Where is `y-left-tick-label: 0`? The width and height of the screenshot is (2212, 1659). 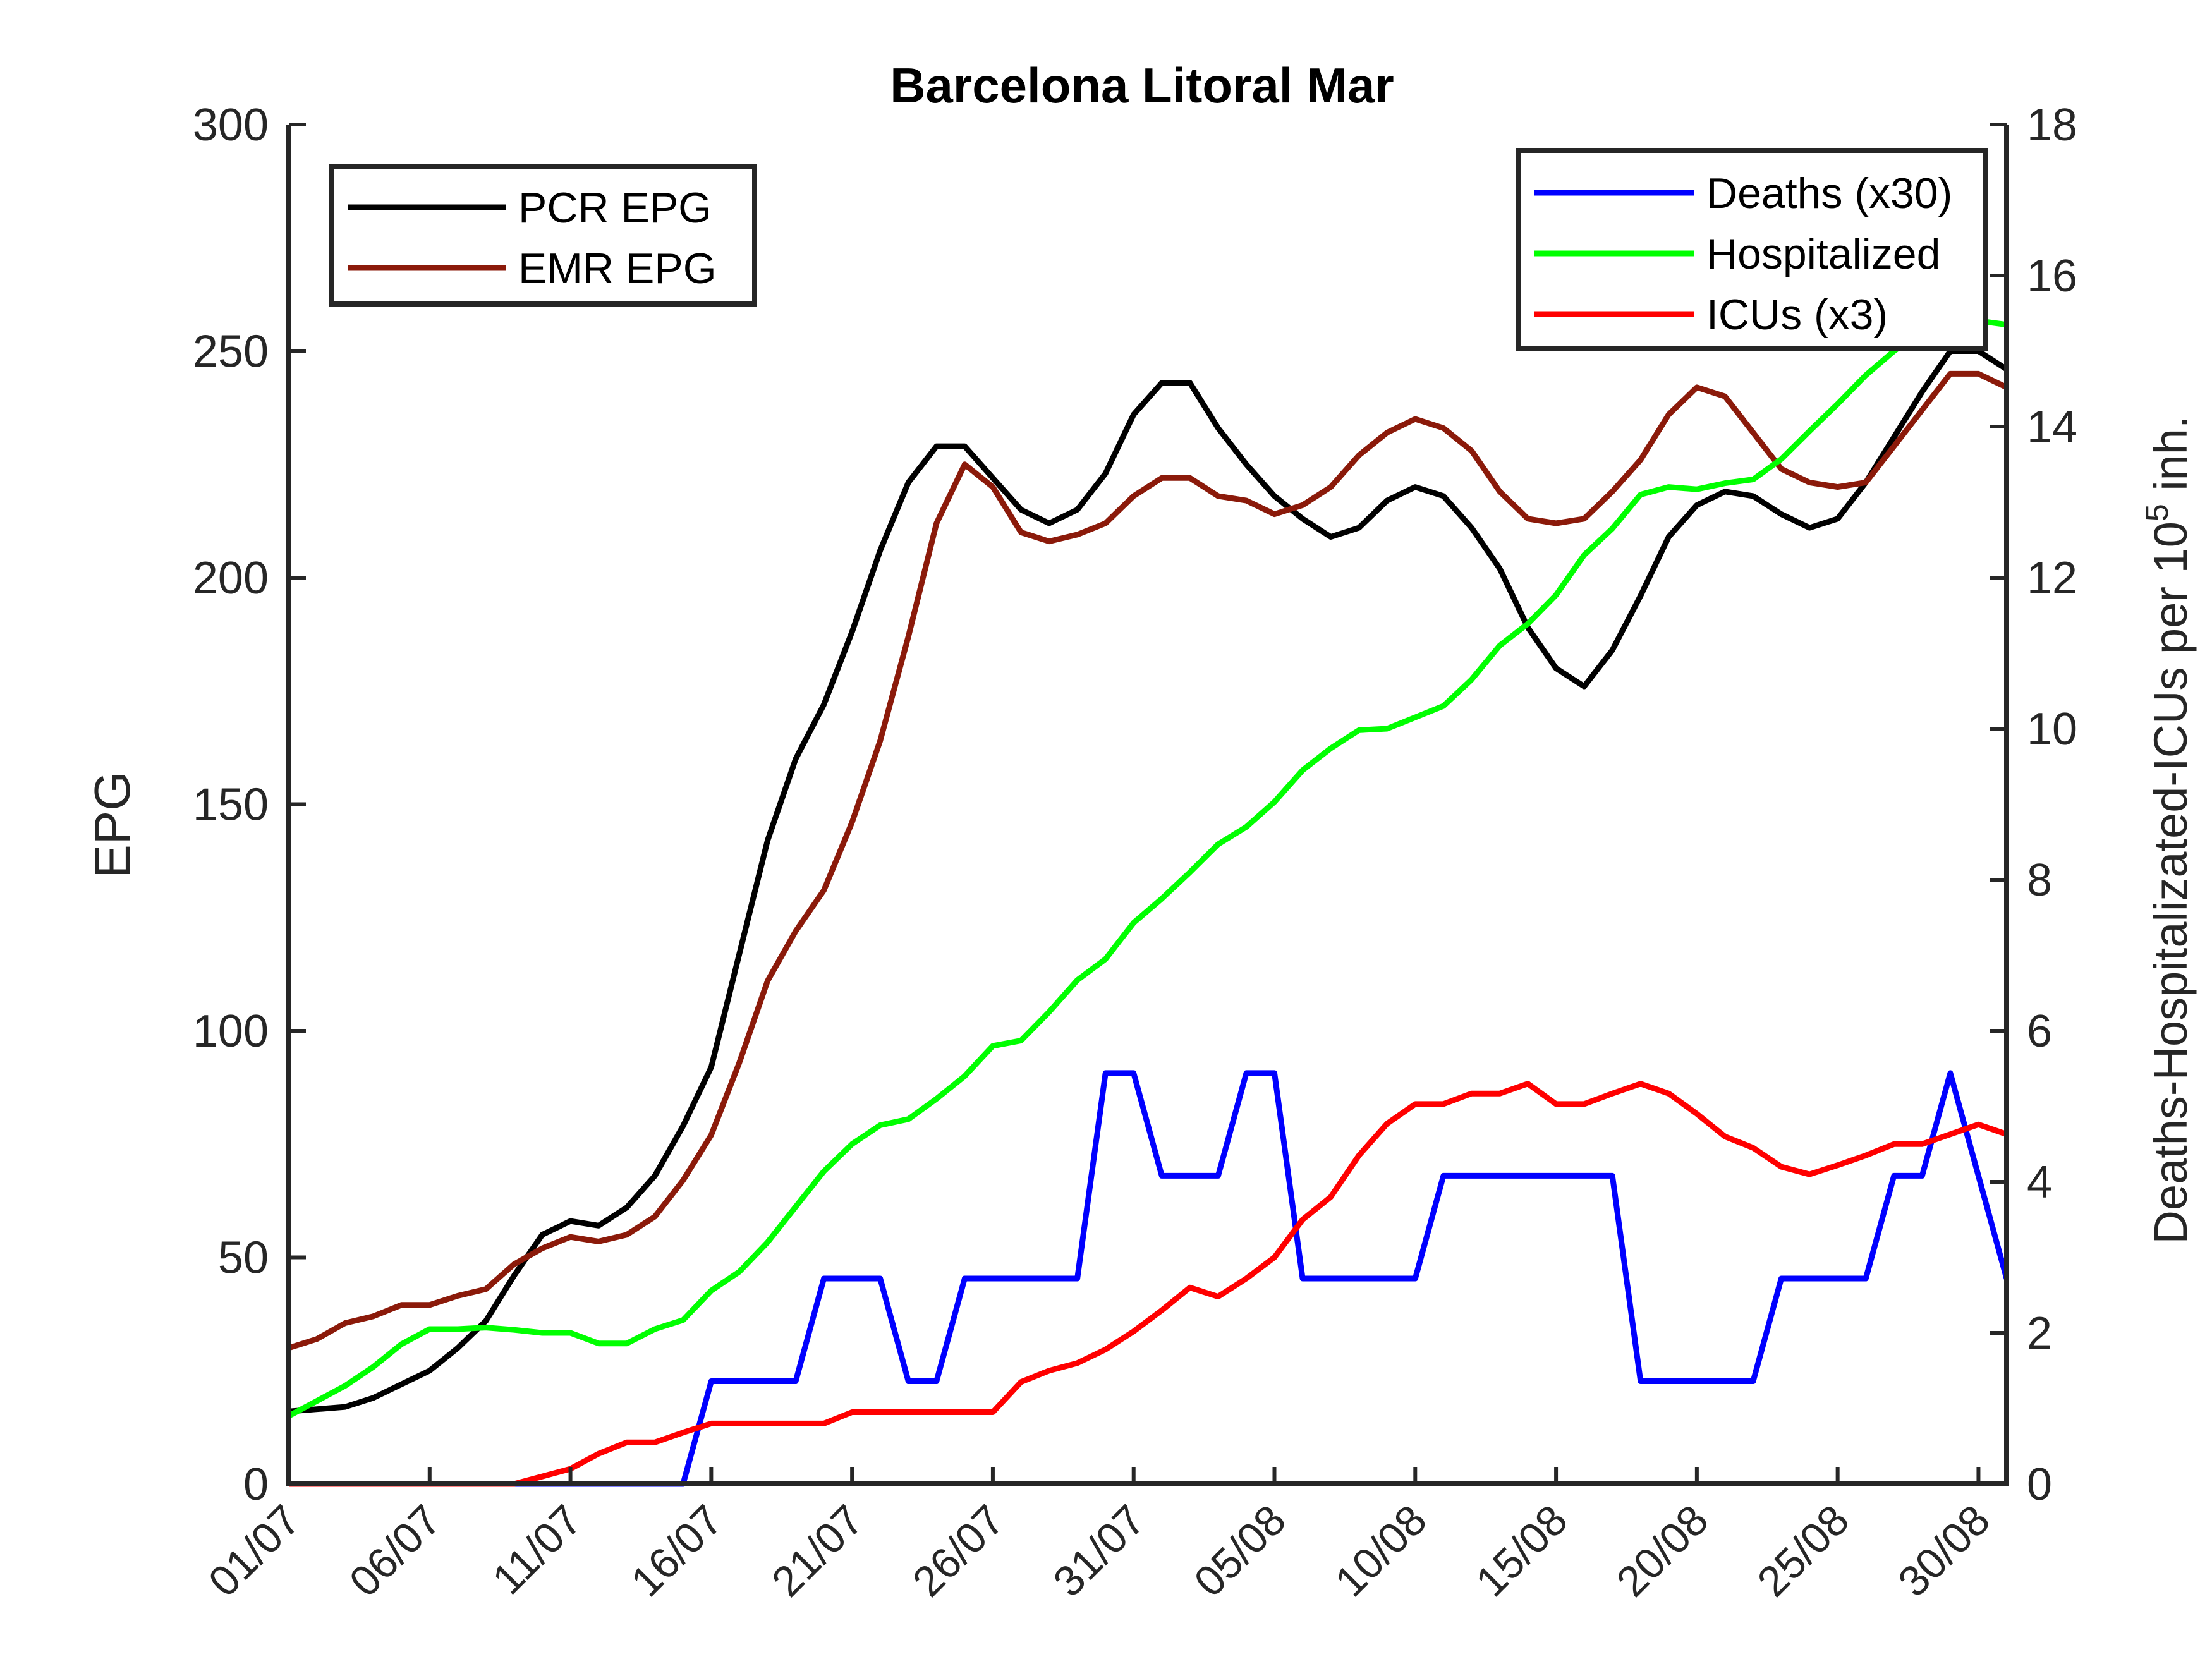 y-left-tick-label: 0 is located at coordinates (256, 1485).